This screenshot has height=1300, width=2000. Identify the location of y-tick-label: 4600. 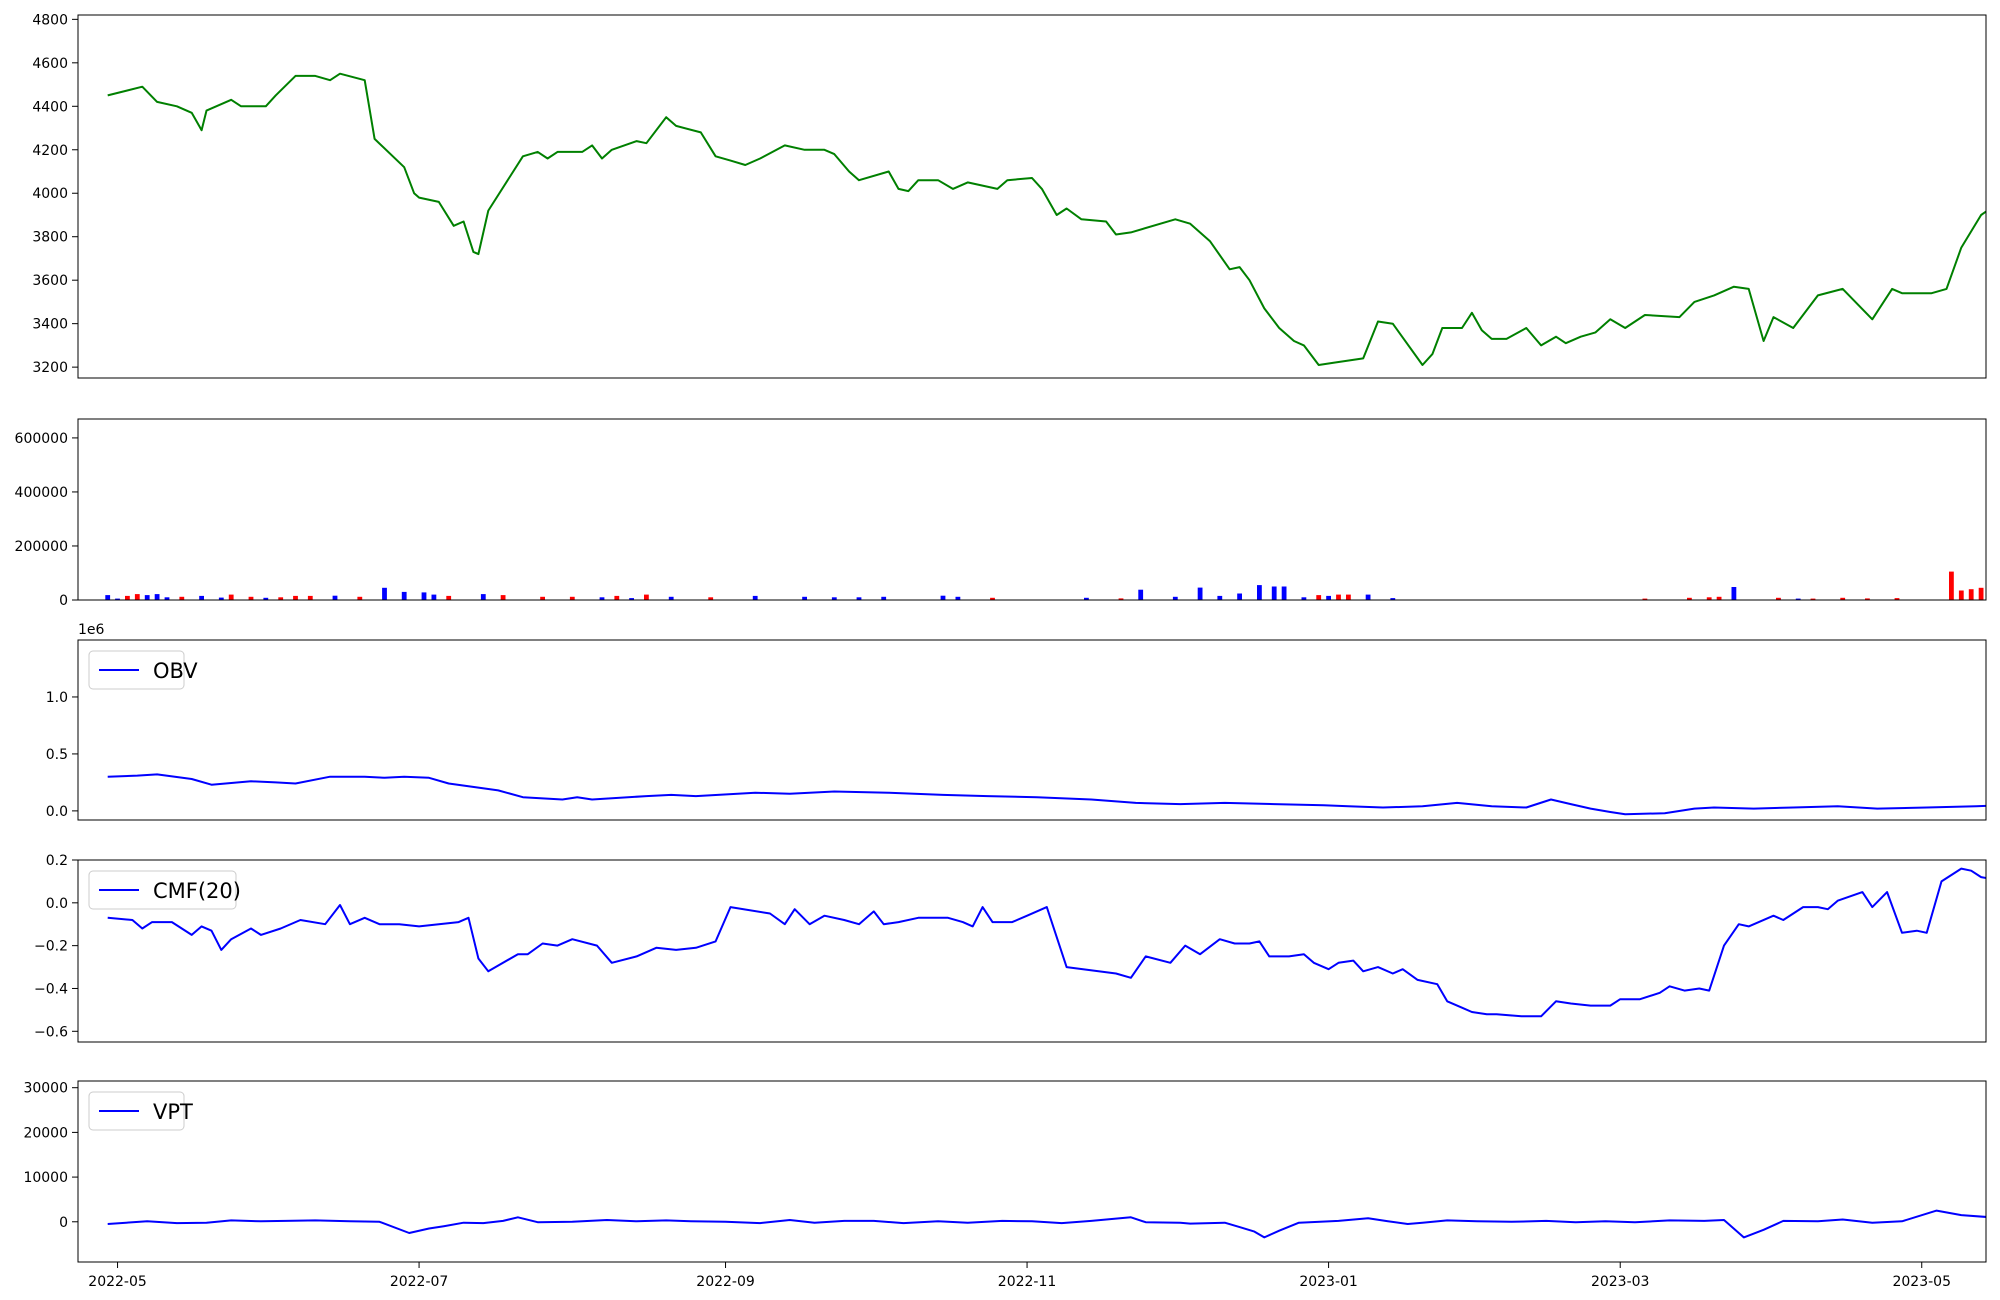
(50, 64).